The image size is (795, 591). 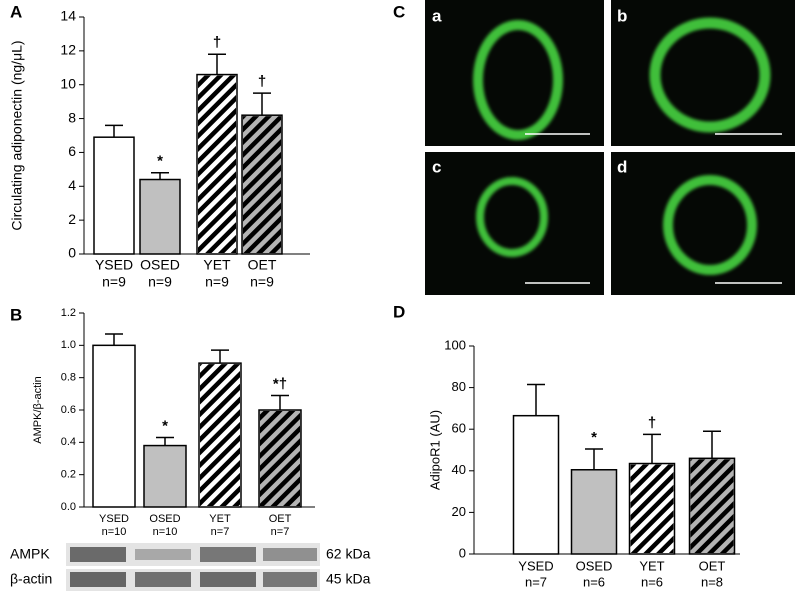 I want to click on image-label: b, so click(x=622, y=15).